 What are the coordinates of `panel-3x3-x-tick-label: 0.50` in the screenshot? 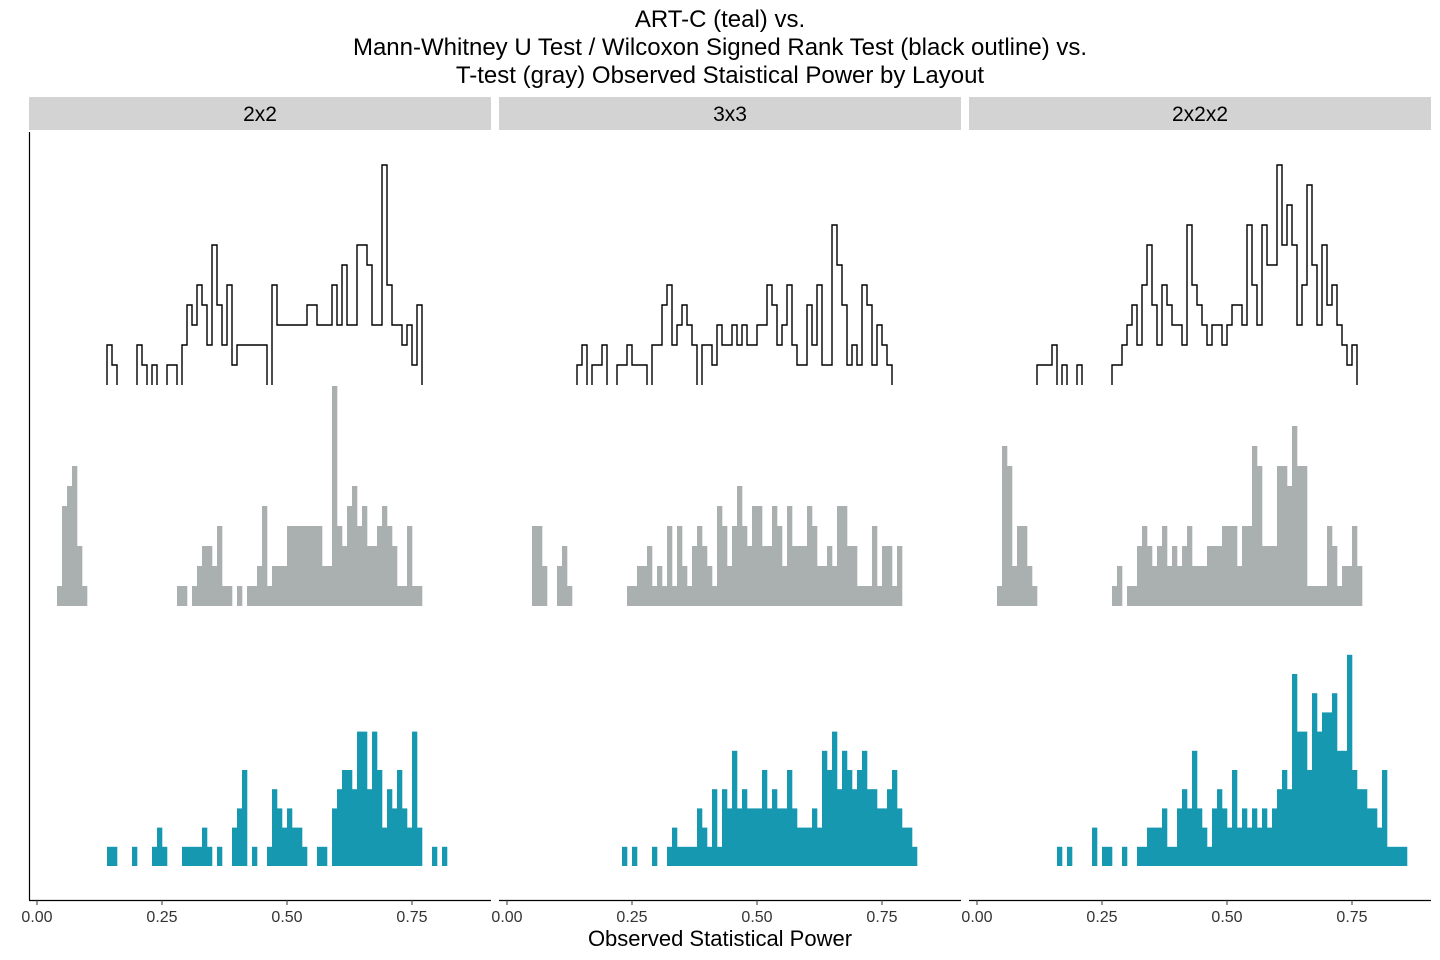 It's located at (756, 917).